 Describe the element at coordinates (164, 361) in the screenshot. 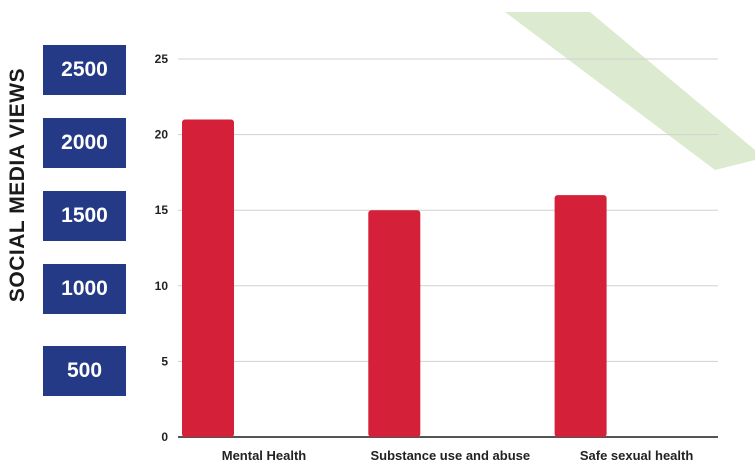

I see `y-tick-label-5: 5` at that location.